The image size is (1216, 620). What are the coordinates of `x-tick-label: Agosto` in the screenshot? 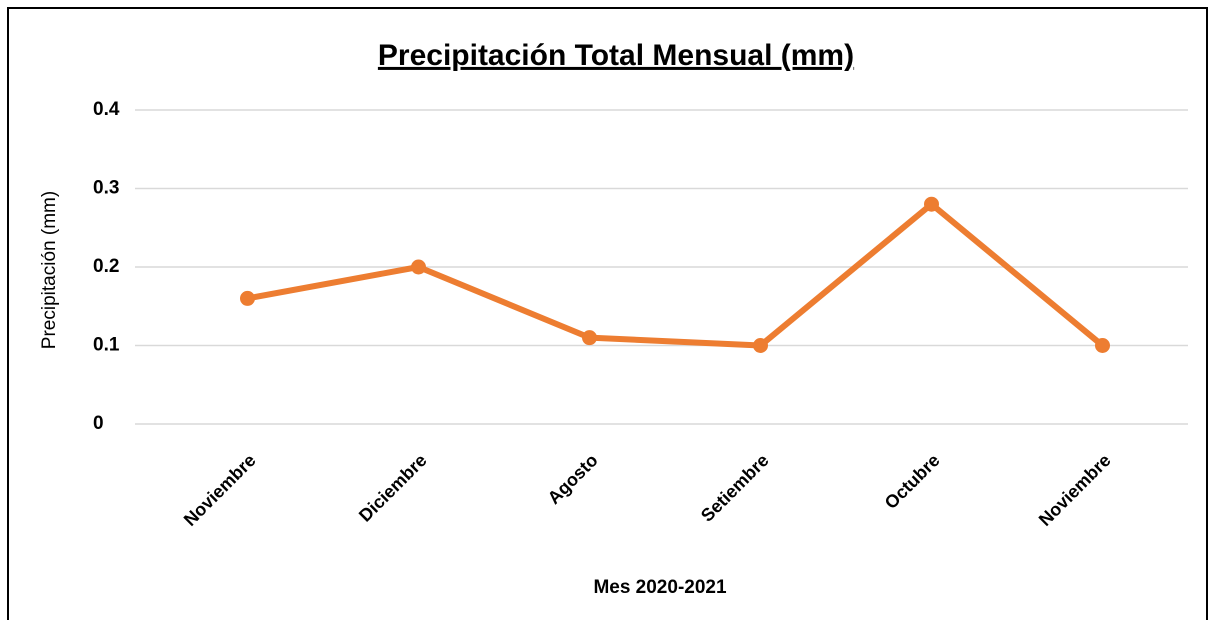 It's located at (573, 479).